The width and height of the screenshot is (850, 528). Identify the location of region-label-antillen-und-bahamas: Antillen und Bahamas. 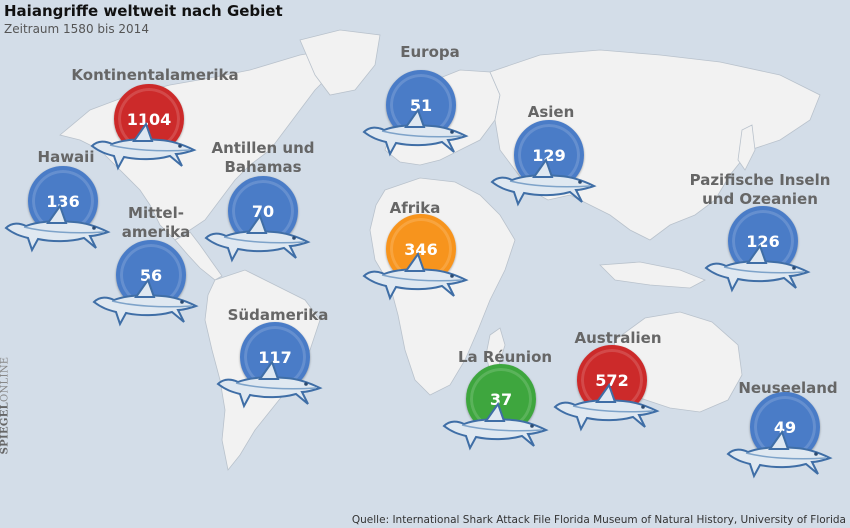
(263, 157).